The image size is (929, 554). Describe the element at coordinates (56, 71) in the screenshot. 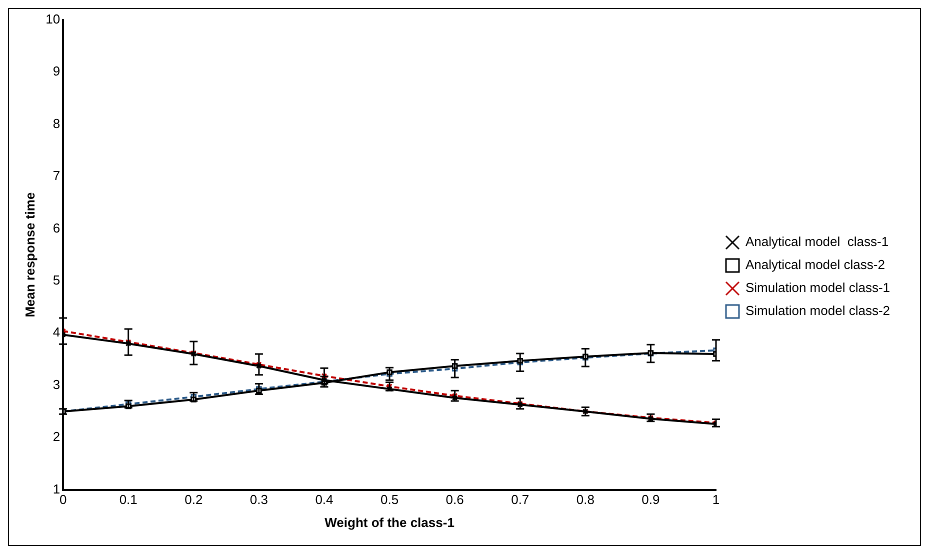

I see `y-tick-label: 9` at that location.